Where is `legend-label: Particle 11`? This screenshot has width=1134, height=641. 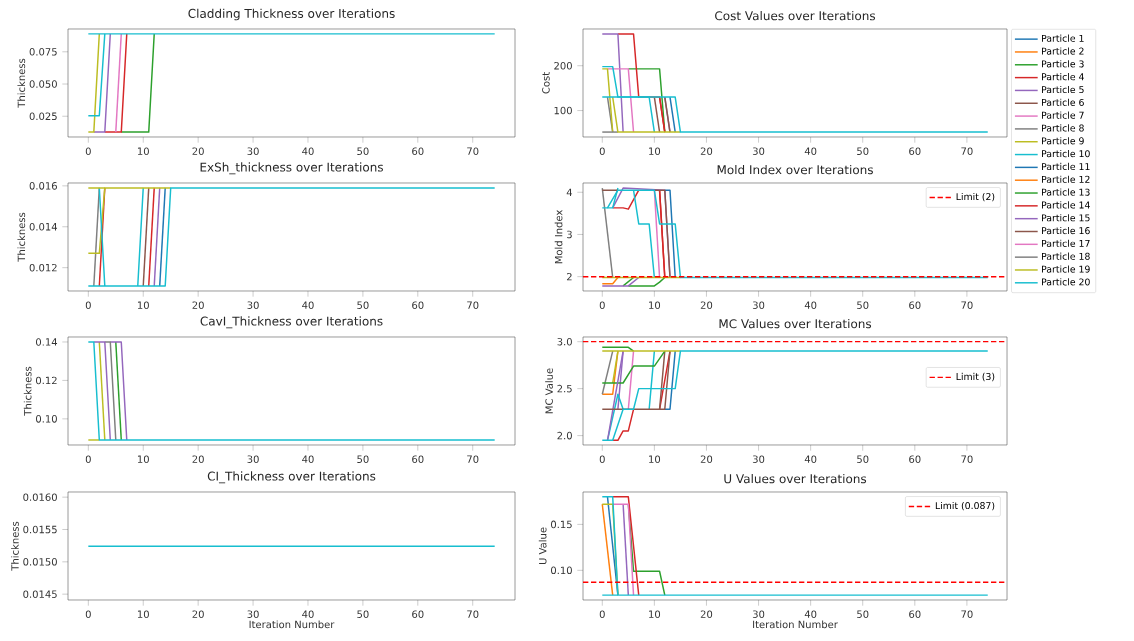 legend-label: Particle 11 is located at coordinates (1066, 166).